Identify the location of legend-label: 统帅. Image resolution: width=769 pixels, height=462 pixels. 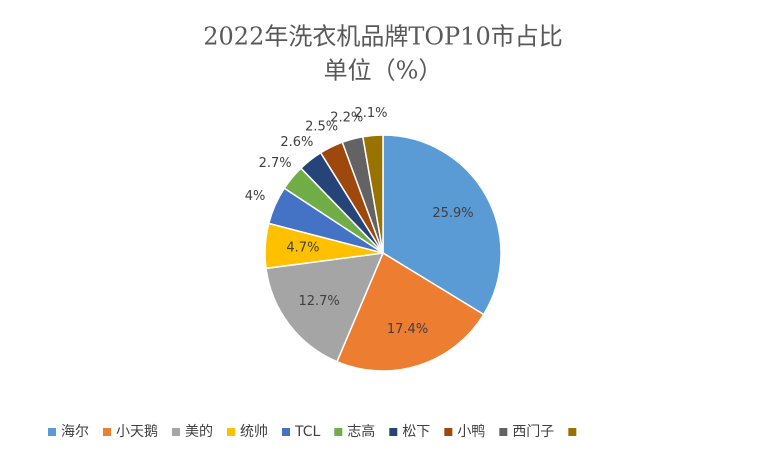
(254, 432).